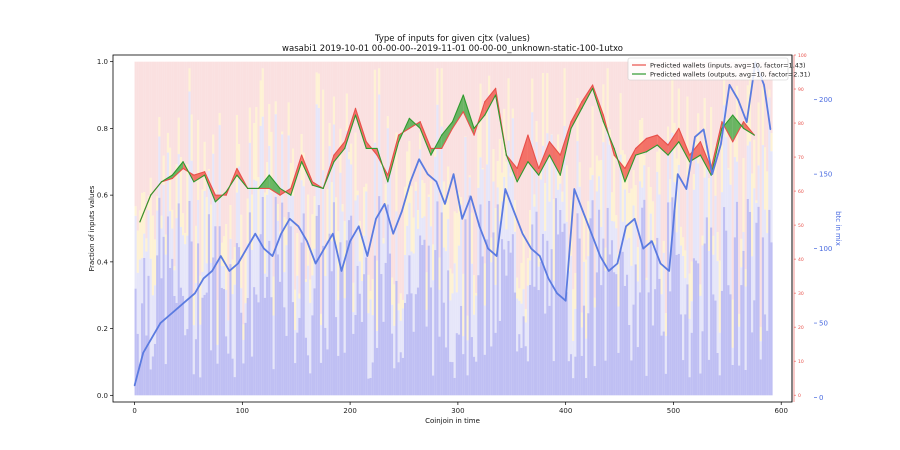  What do you see at coordinates (802, 56) in the screenshot?
I see `red-tick-label: 100` at bounding box center [802, 56].